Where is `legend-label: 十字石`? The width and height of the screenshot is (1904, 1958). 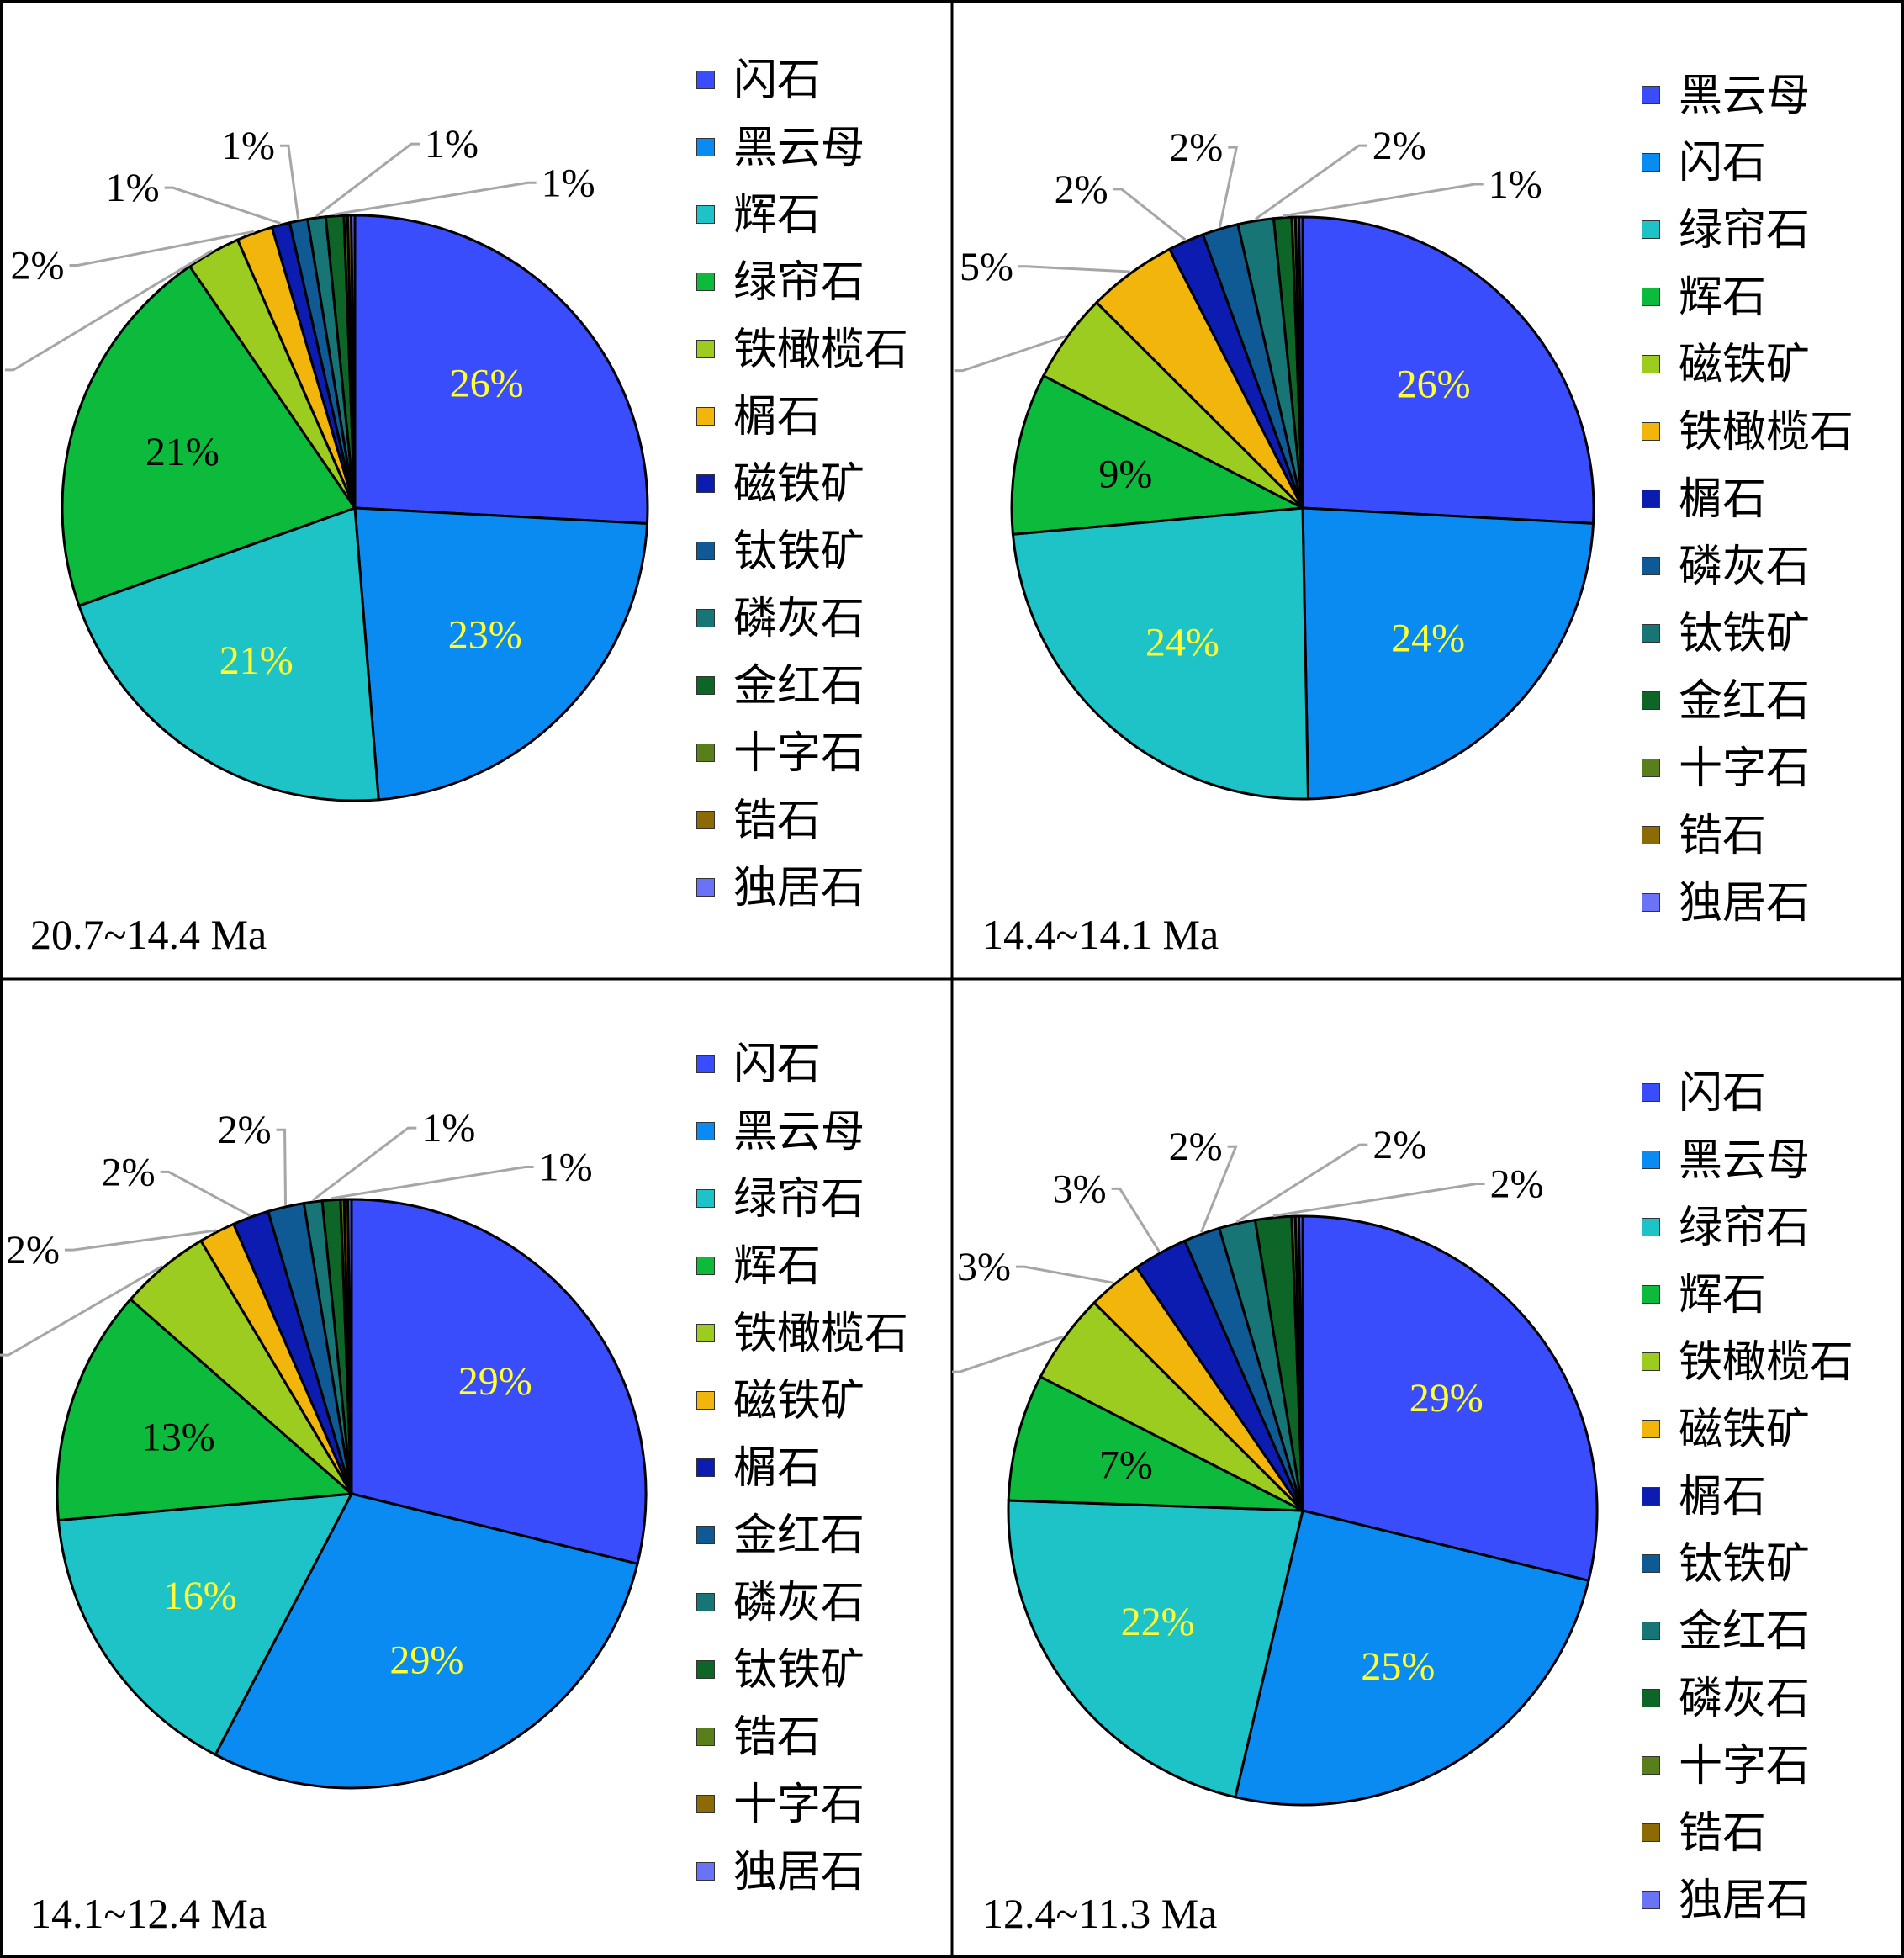
legend-label: 十字石 is located at coordinates (799, 1805).